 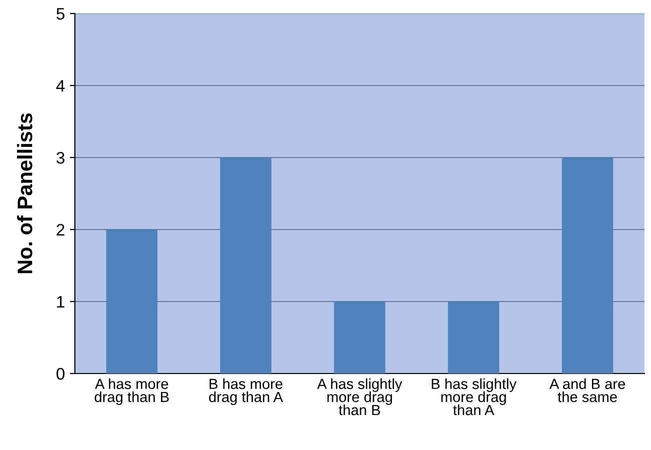 I want to click on y-tick-label: 0, so click(x=60, y=374).